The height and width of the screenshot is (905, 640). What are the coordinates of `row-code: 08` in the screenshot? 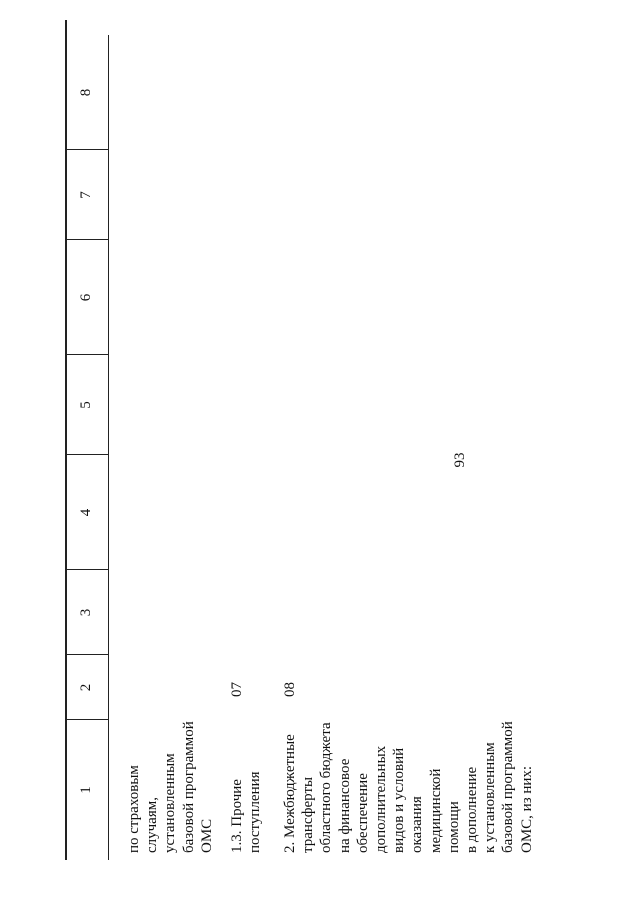 It's located at (290, 689).